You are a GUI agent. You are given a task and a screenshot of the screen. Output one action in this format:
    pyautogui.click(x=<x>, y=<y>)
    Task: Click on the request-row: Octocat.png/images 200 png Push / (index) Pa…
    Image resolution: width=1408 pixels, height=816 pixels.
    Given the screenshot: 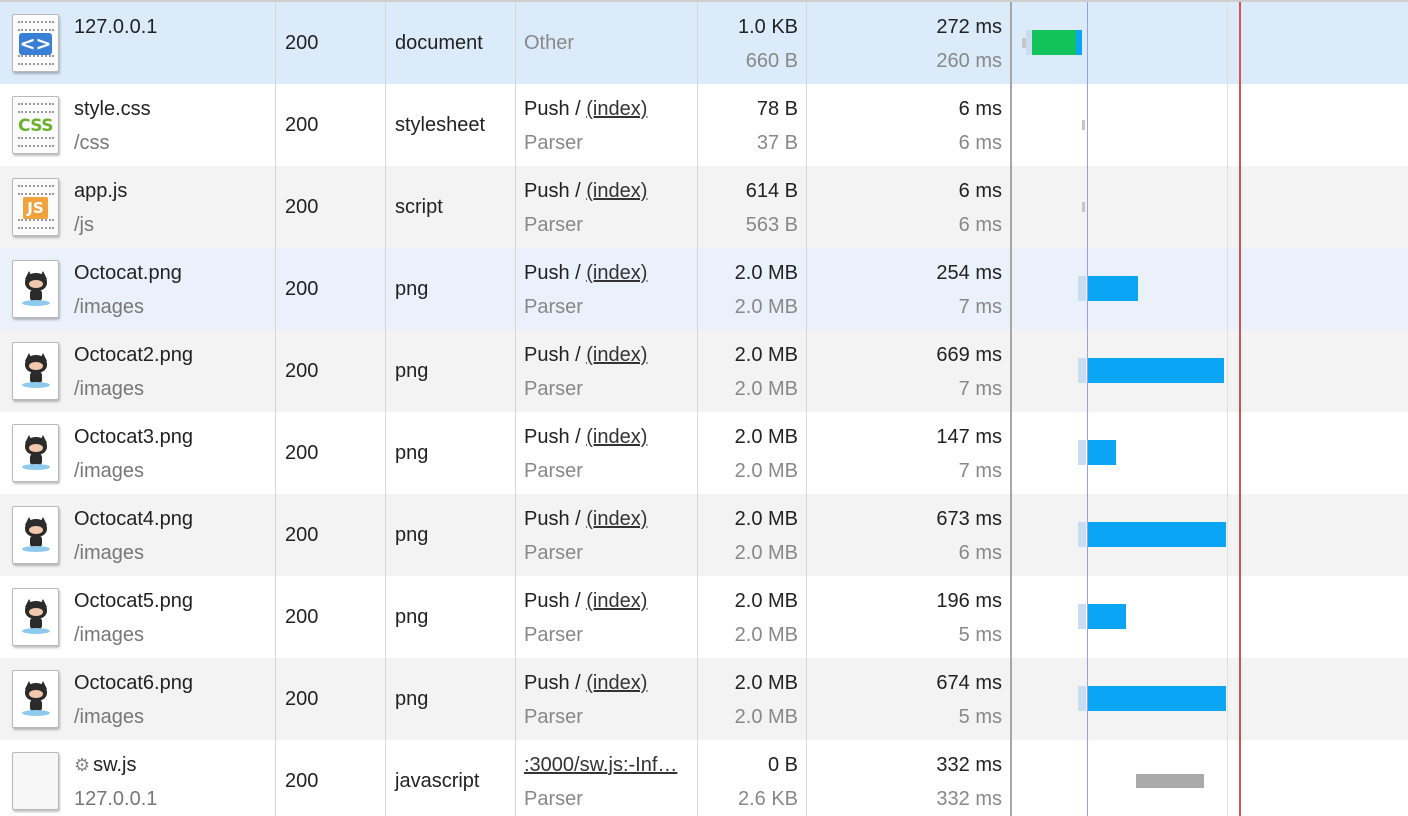 What is the action you would take?
    pyautogui.click(x=704, y=289)
    